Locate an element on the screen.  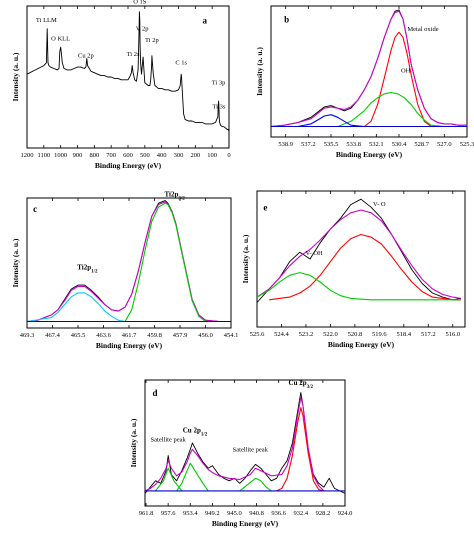
x-tick-label: 0 is located at coordinates (228, 155).